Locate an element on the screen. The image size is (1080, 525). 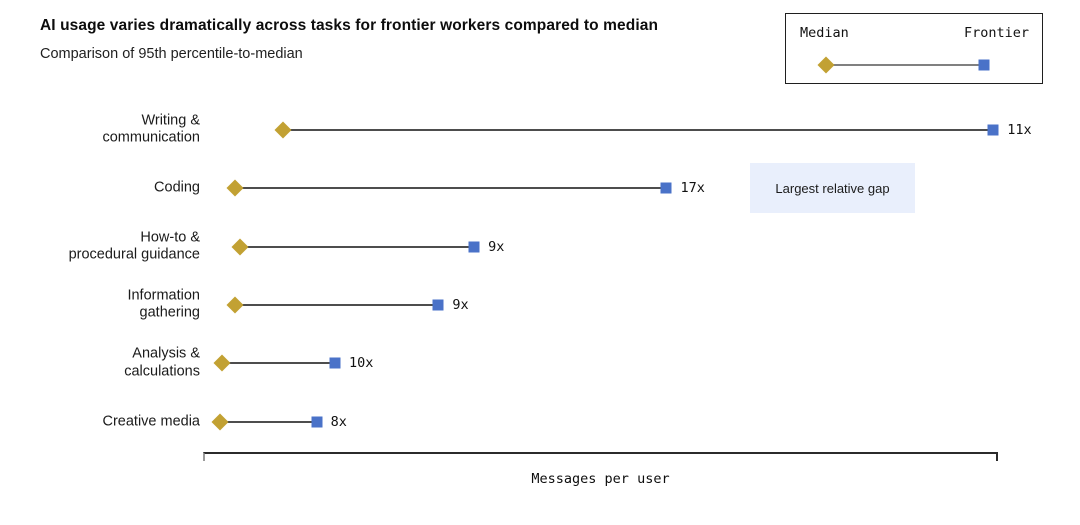
x-axis is located at coordinates (600, 456).